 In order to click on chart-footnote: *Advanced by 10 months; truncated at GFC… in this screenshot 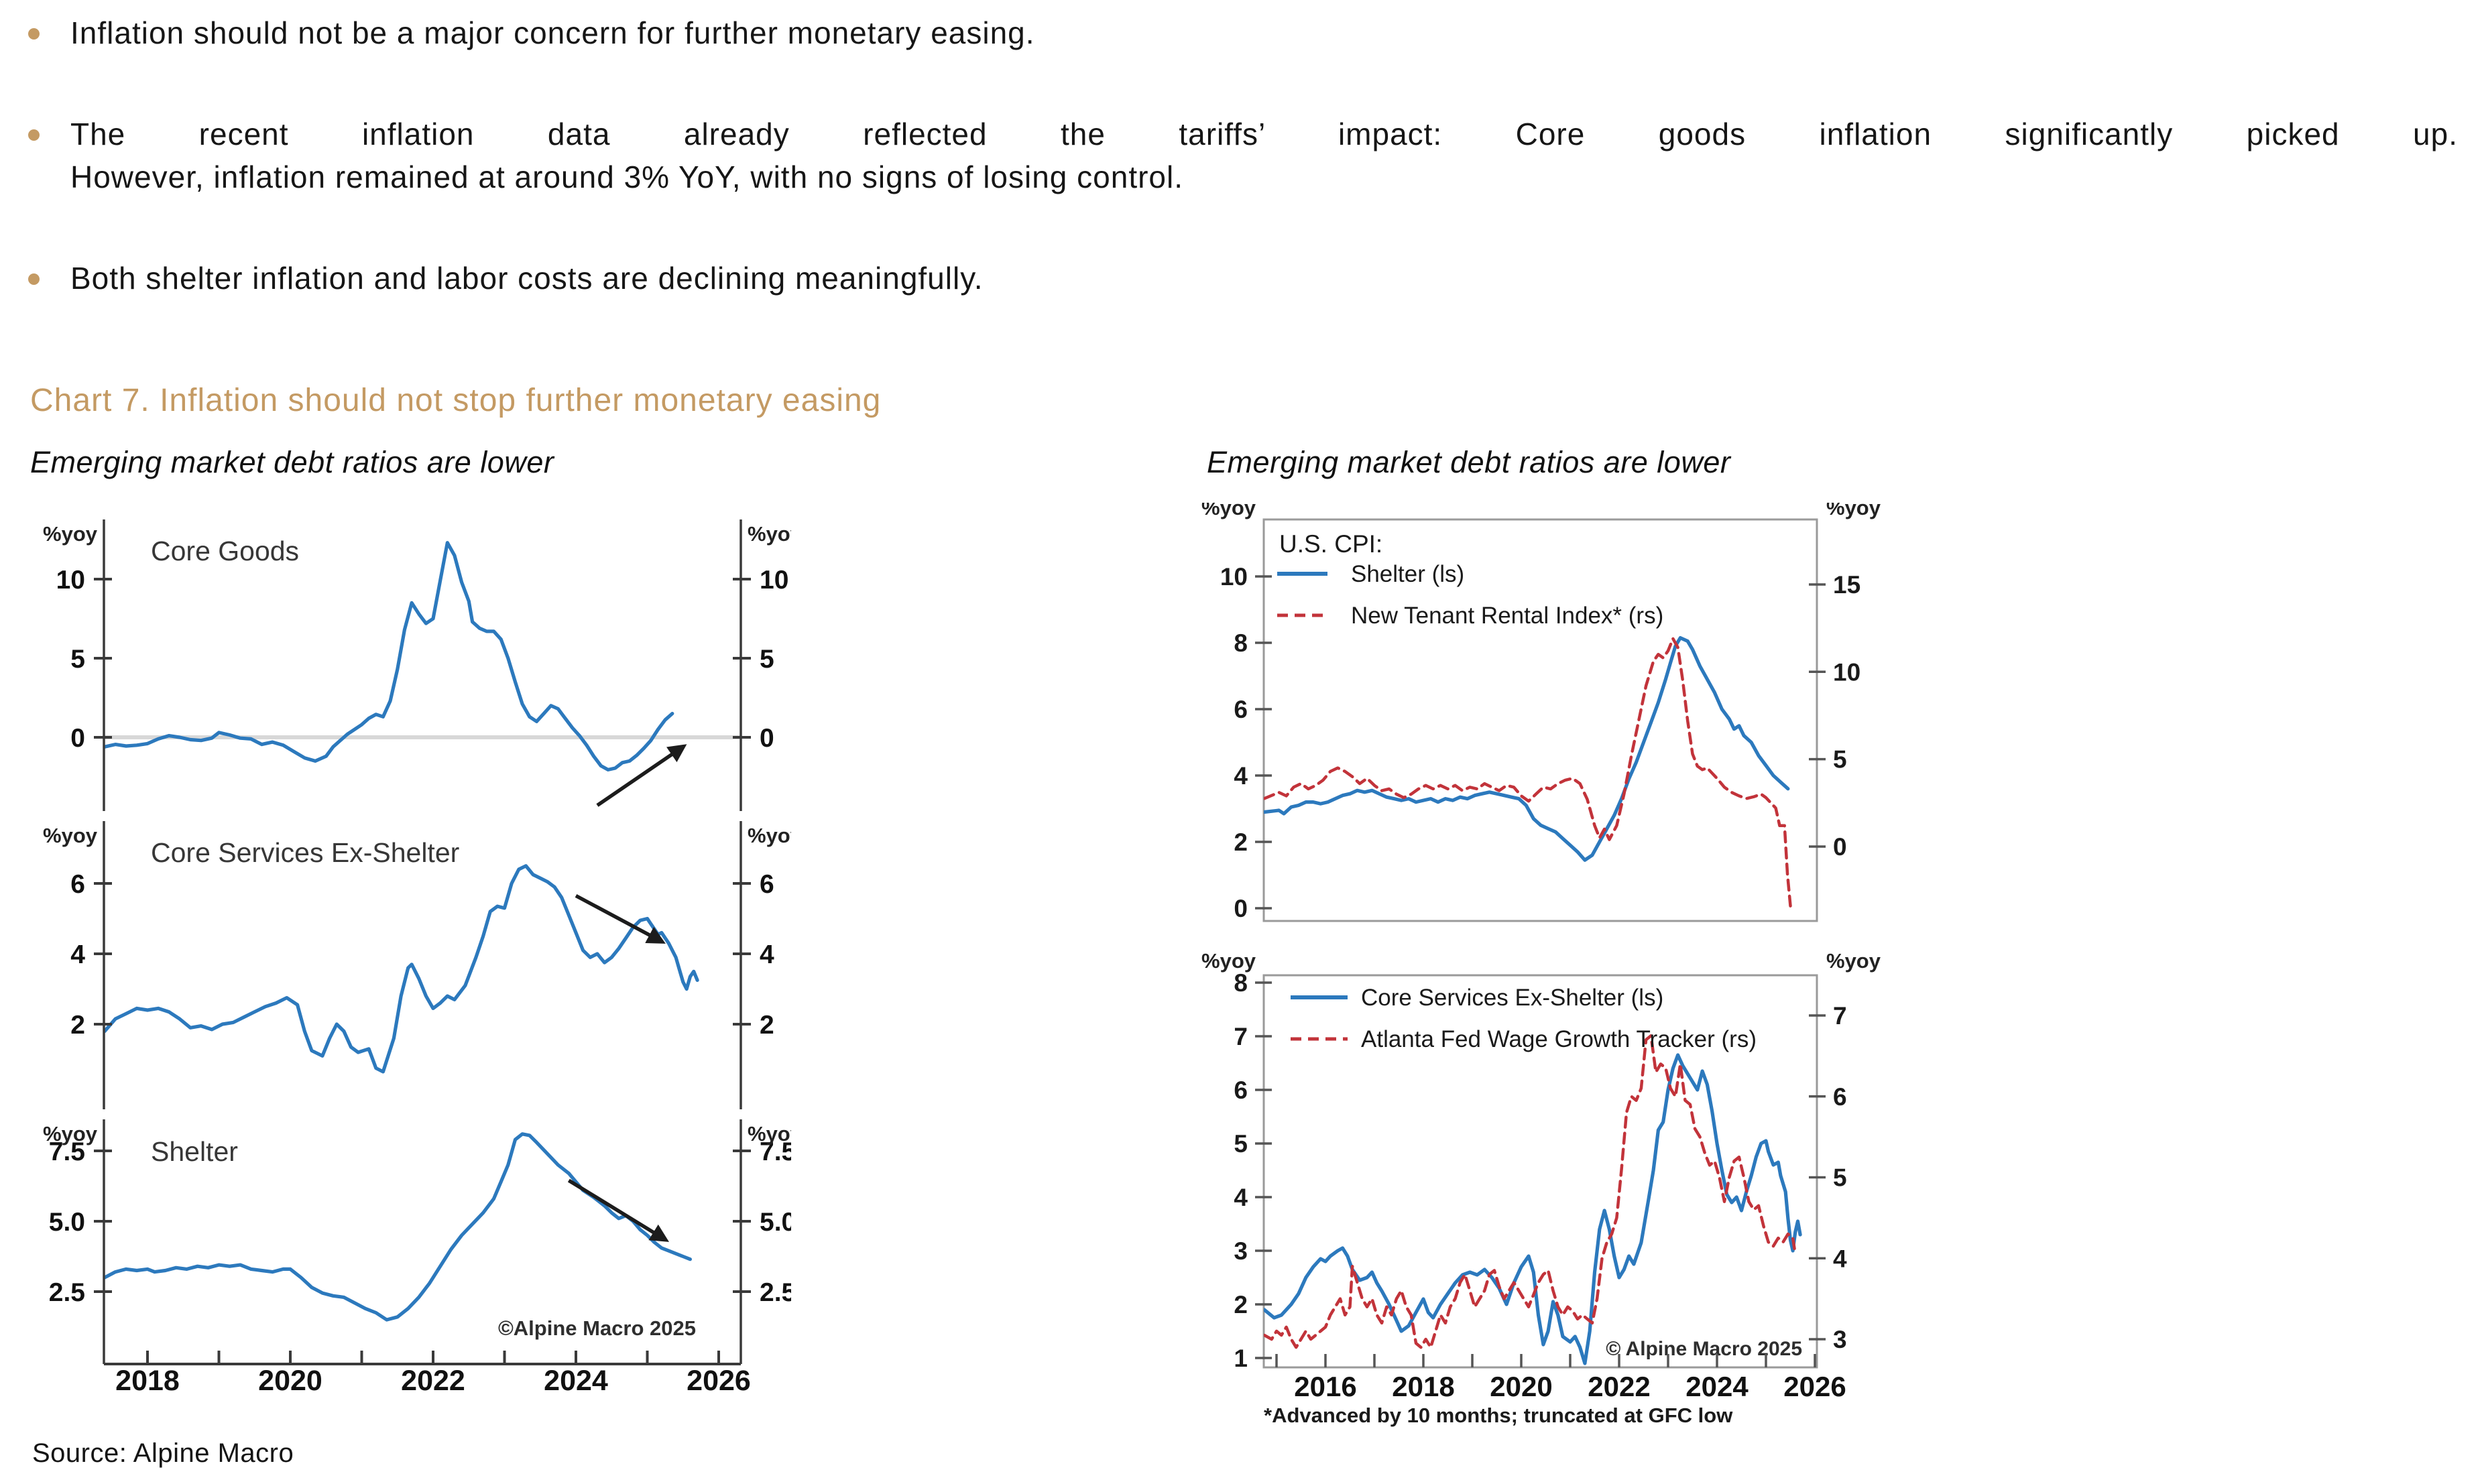, I will do `click(1499, 1415)`.